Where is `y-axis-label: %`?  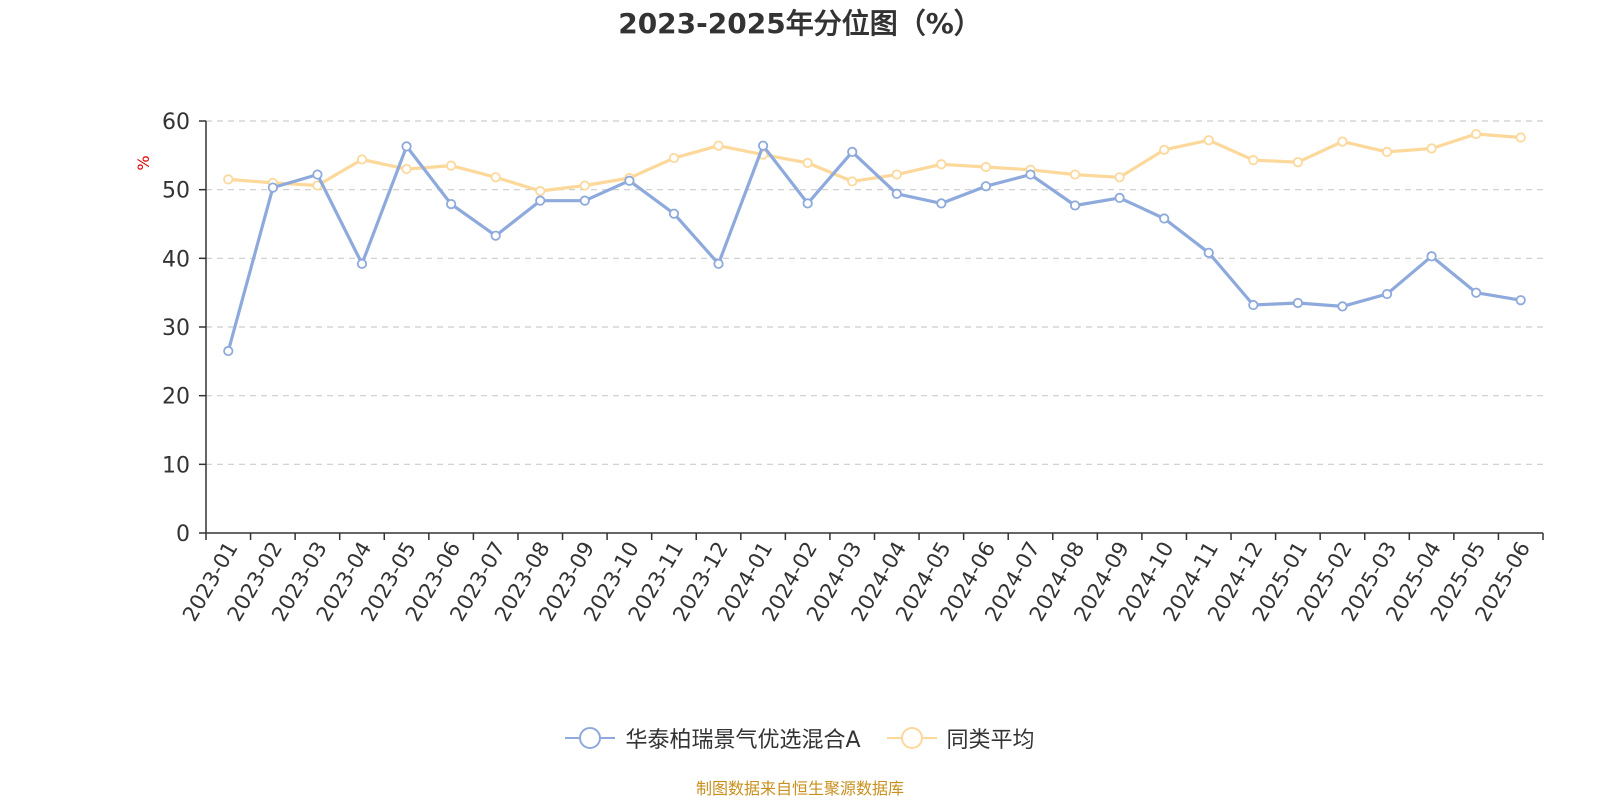
y-axis-label: % is located at coordinates (143, 162).